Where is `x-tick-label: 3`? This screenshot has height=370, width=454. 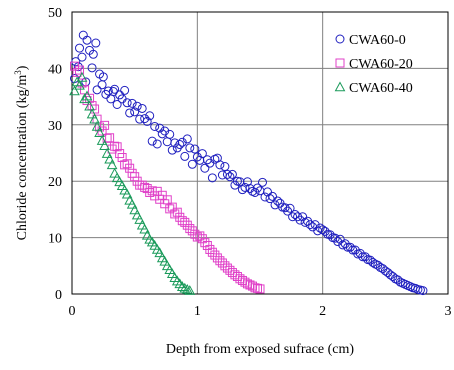 x-tick-label: 3 is located at coordinates (448, 311).